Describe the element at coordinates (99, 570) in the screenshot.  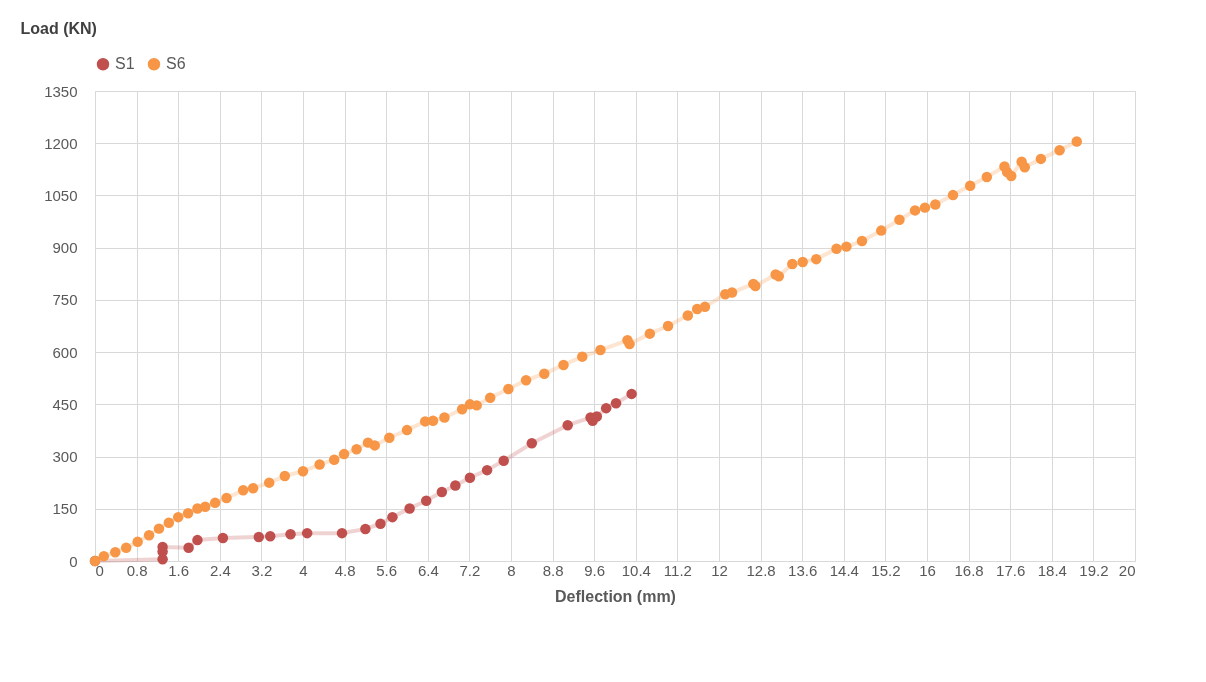
I see `x-tick-label: 0` at that location.